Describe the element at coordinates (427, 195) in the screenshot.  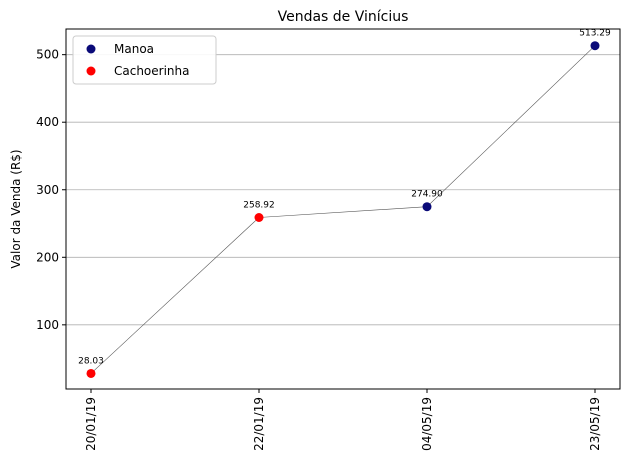
I see `data-label: 274.90` at that location.